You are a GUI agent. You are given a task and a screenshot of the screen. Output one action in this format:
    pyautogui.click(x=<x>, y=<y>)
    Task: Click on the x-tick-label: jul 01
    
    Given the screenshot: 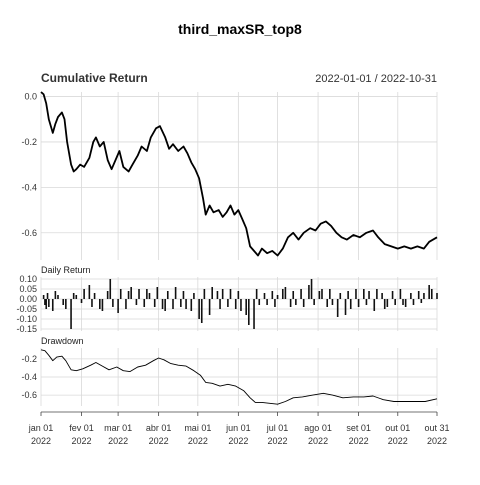 What is the action you would take?
    pyautogui.click(x=277, y=428)
    